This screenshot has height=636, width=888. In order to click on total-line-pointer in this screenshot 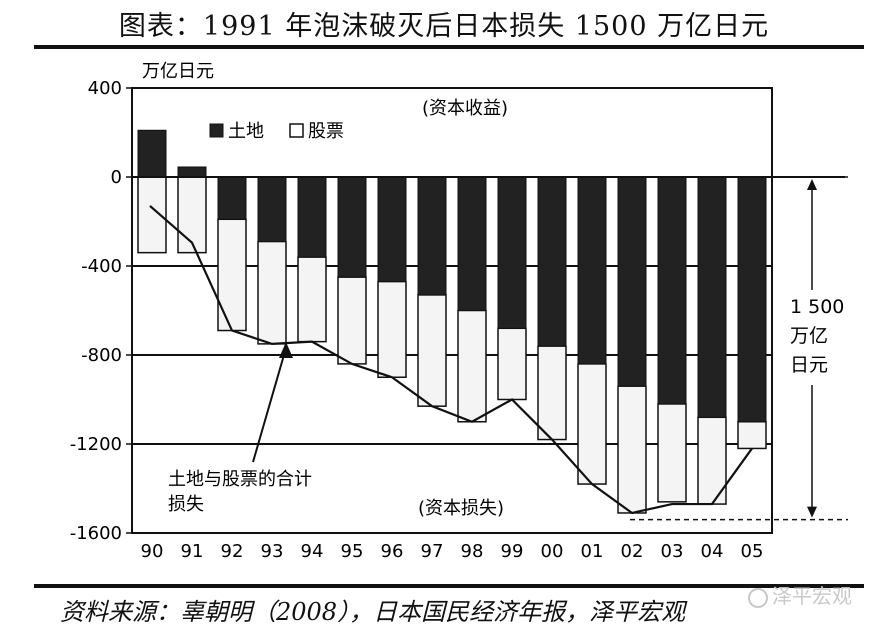, I will do `click(269, 405)`.